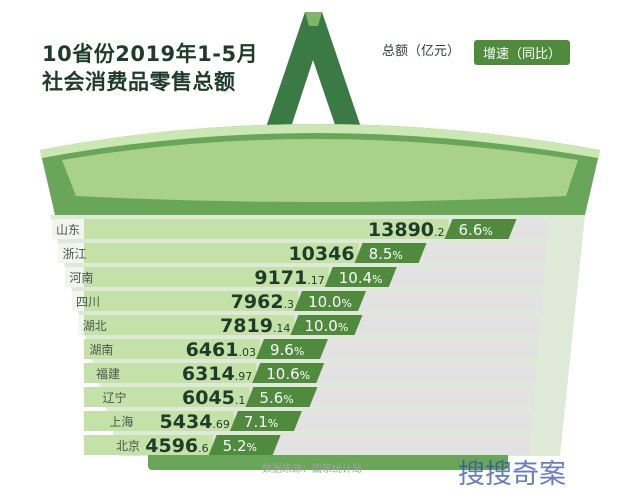 The width and height of the screenshot is (623, 500). Describe the element at coordinates (312, 469) in the screenshot. I see `source-note: 数据来源：国家统计局` at that location.